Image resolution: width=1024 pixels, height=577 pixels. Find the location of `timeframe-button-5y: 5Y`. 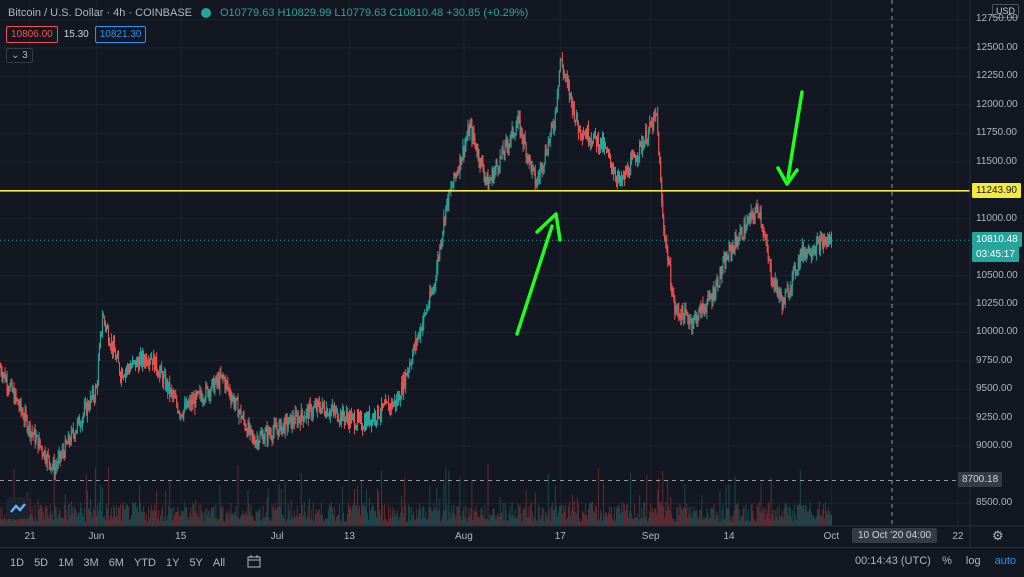

timeframe-button-5y: 5Y is located at coordinates (196, 562).